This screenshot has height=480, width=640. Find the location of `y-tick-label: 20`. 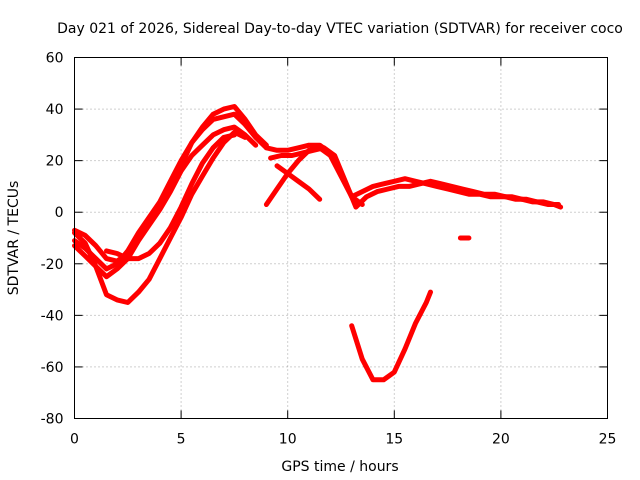

y-tick-label: 20 is located at coordinates (55, 162).